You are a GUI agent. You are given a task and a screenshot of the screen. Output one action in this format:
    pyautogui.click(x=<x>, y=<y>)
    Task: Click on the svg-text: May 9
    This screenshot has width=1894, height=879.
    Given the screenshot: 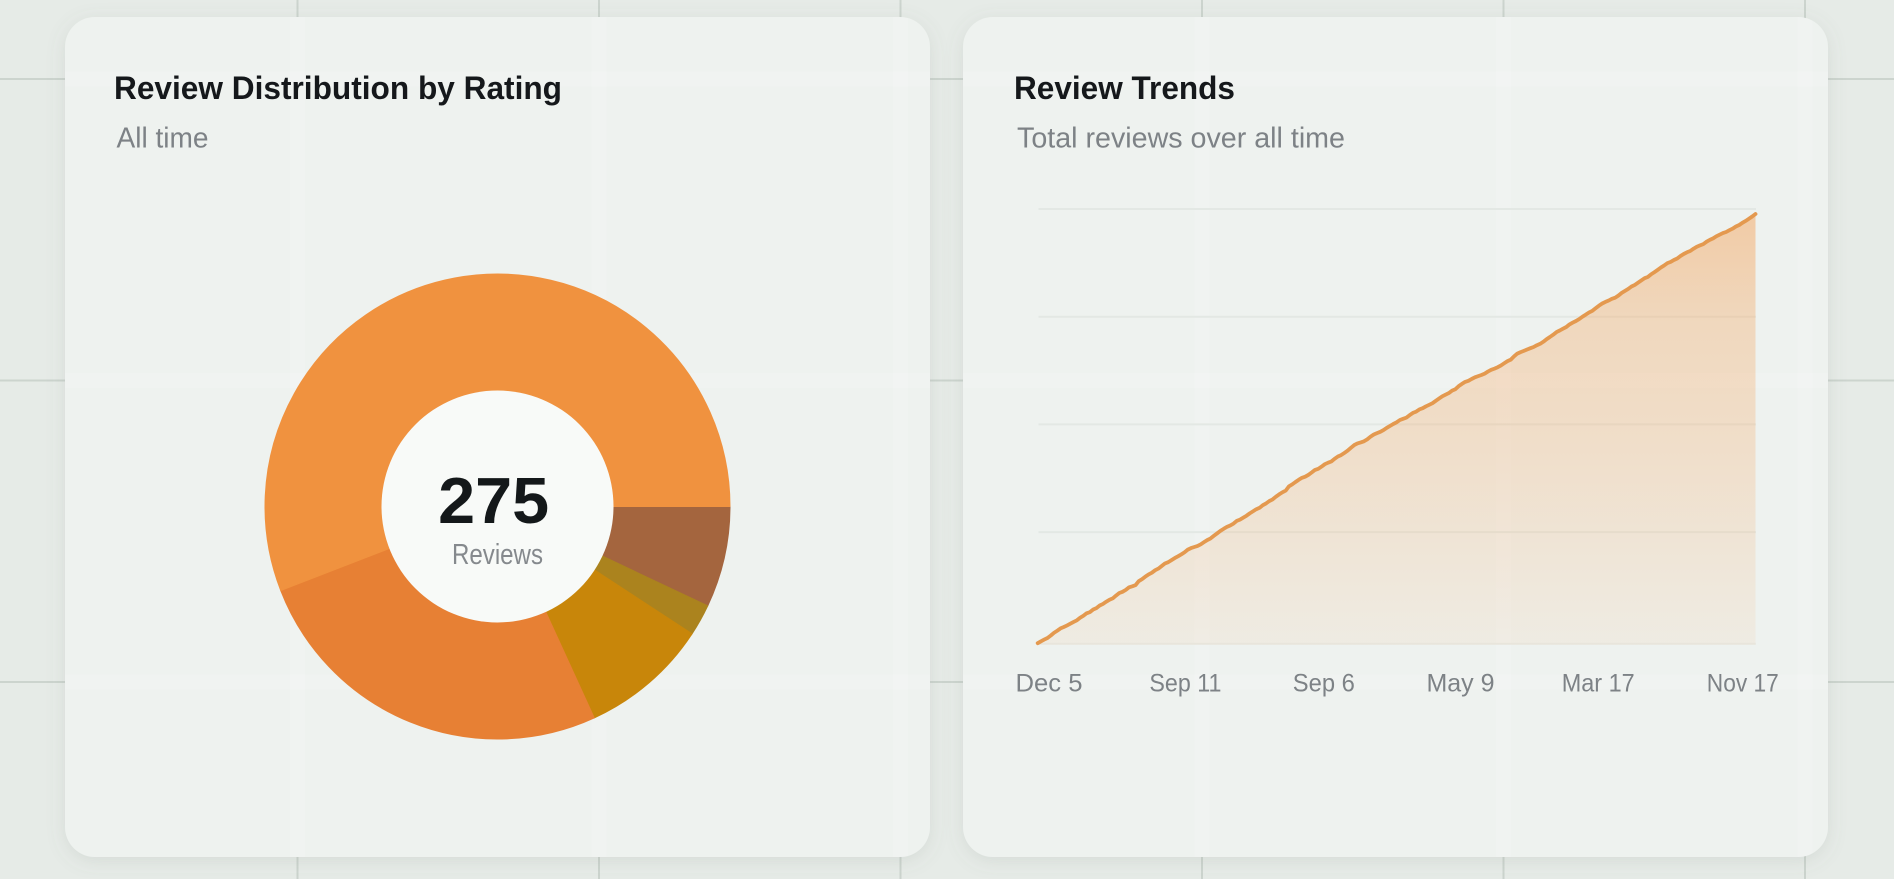 What is the action you would take?
    pyautogui.click(x=1461, y=684)
    